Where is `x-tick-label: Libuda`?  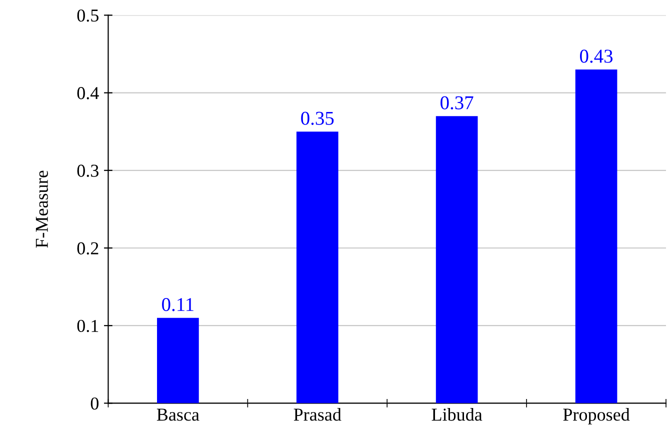
x-tick-label: Libuda is located at coordinates (457, 414).